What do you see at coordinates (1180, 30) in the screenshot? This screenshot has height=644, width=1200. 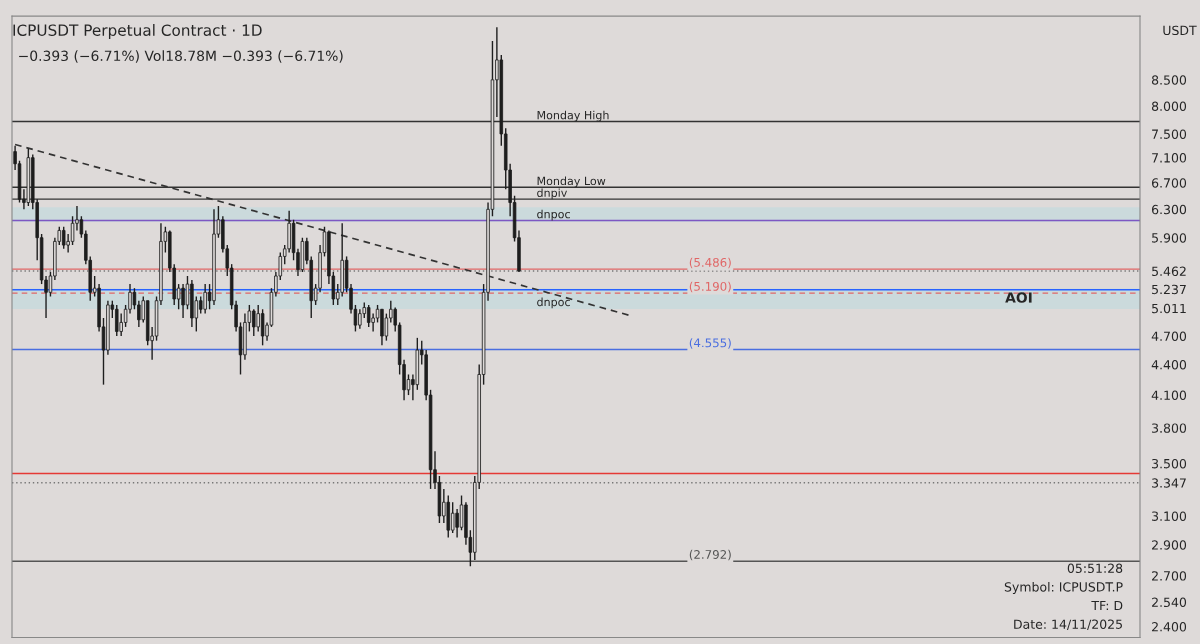 I see `y-axis-title: USDT` at bounding box center [1180, 30].